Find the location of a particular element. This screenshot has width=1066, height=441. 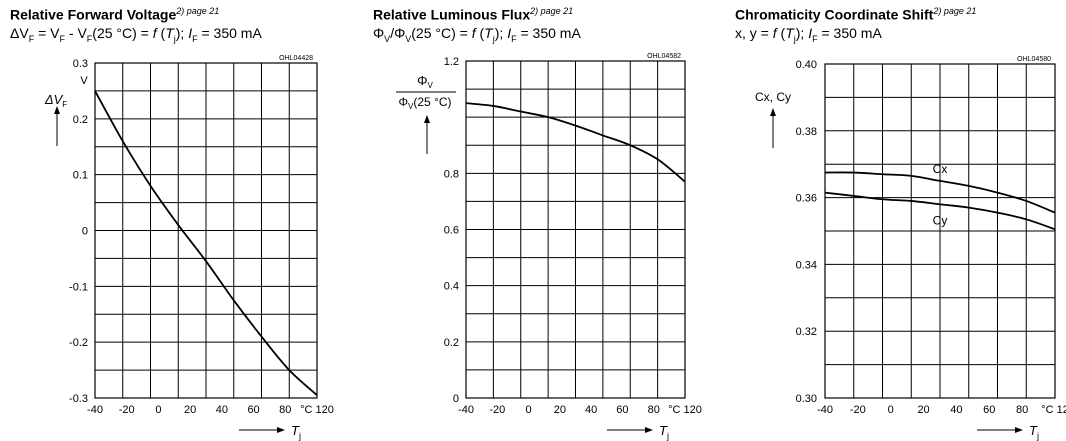

y-tick-label: 0.1 is located at coordinates (80, 176).